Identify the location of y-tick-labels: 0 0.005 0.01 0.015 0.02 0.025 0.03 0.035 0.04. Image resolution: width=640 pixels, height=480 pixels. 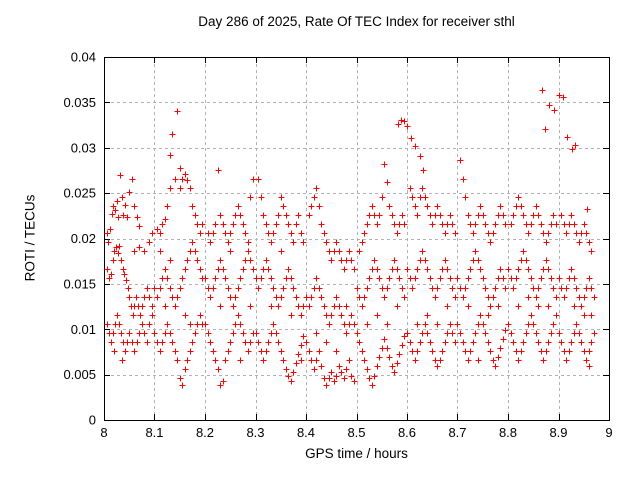
(79, 239).